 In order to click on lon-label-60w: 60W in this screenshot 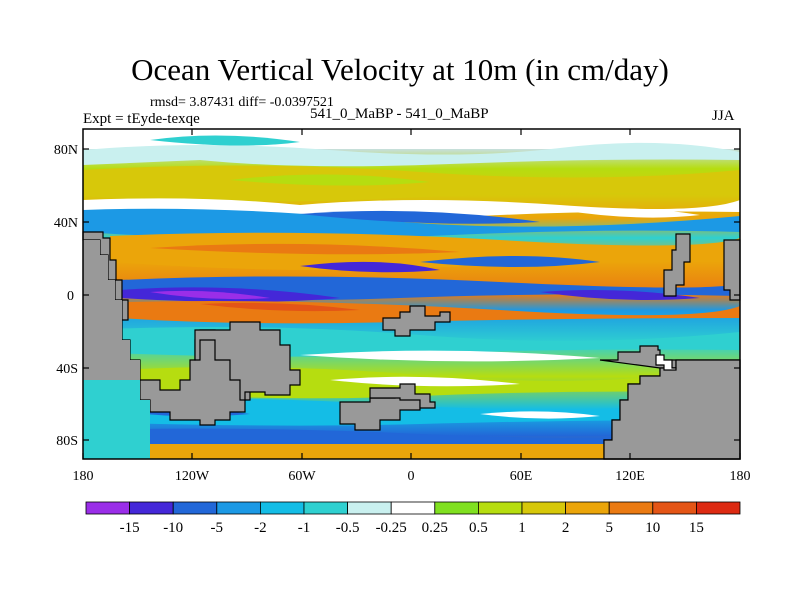, I will do `click(302, 476)`.